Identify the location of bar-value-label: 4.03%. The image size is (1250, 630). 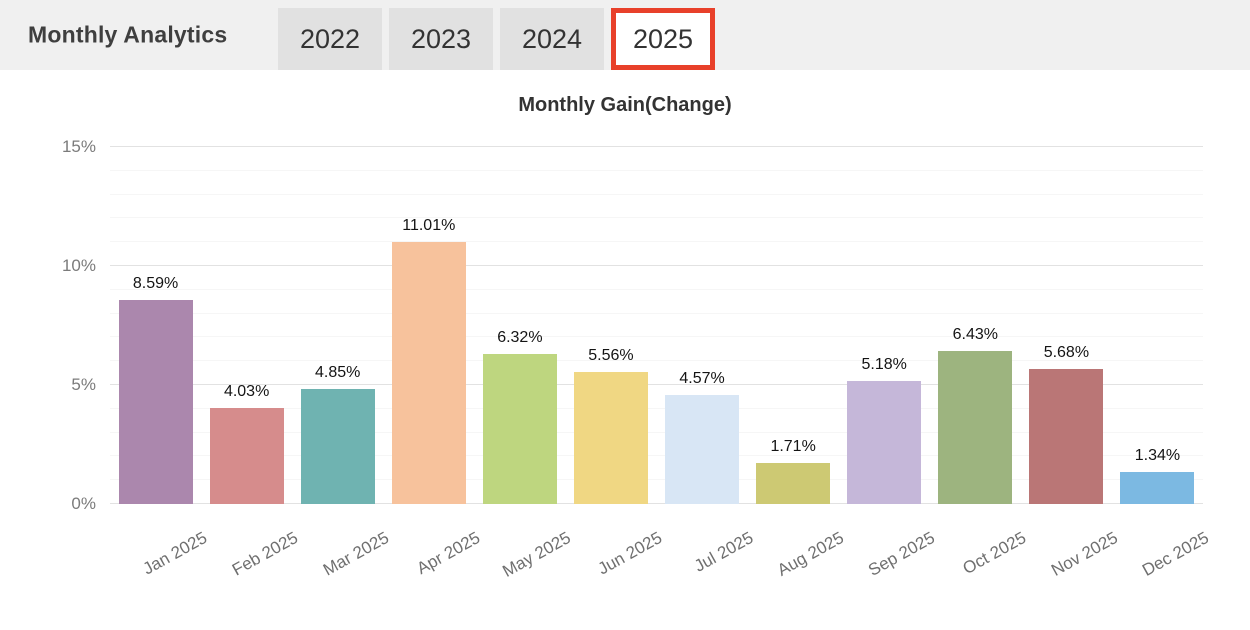
(246, 392).